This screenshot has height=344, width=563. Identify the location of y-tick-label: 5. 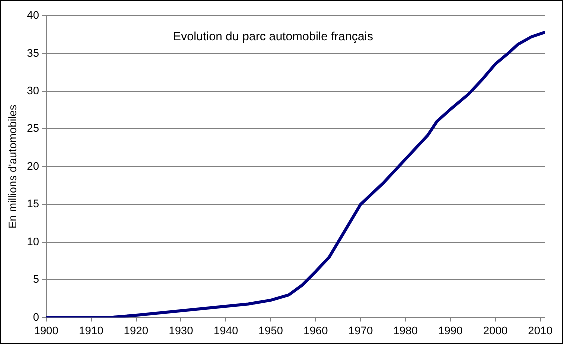
(36, 280).